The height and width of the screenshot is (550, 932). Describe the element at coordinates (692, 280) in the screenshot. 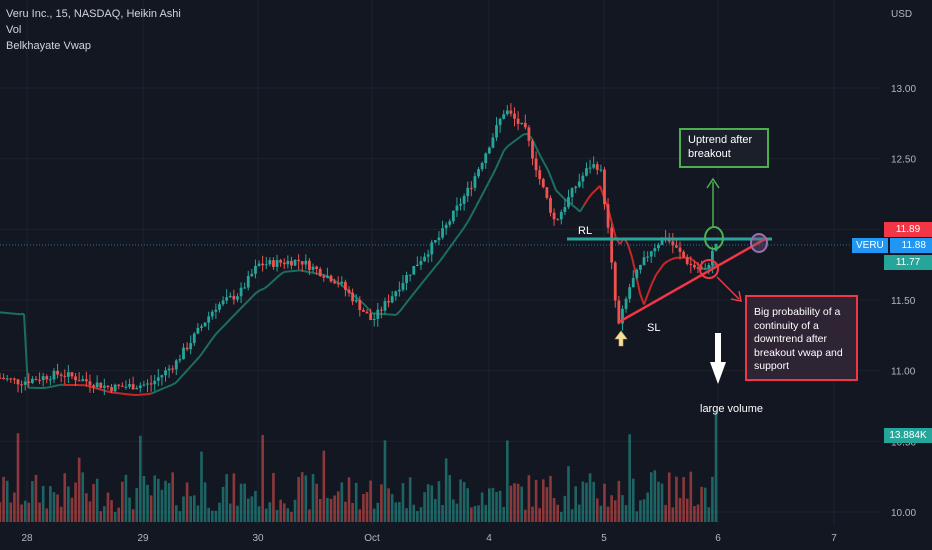

I see `rising-trendline` at that location.